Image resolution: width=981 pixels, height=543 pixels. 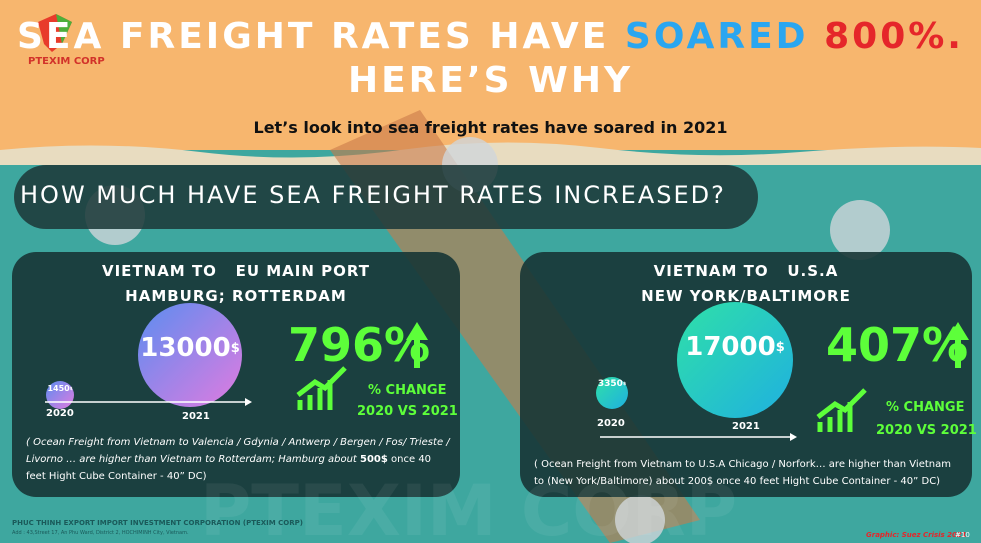 I want to click on text: 3350, so click(x=610, y=384).